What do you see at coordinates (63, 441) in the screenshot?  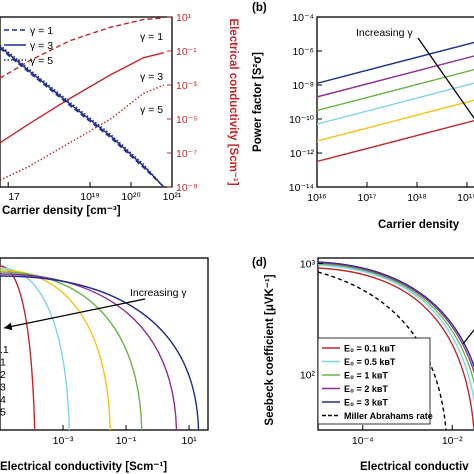 I see `panel-c-x-tick-label: 10⁻³` at bounding box center [63, 441].